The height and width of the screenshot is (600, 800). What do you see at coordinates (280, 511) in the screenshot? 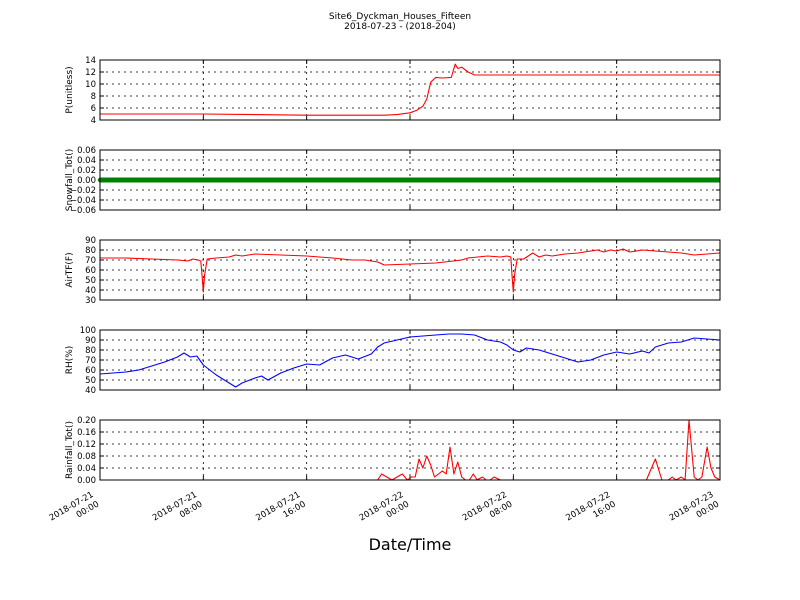
I see `x-tick-label: 2018-07-2116:00` at bounding box center [280, 511].